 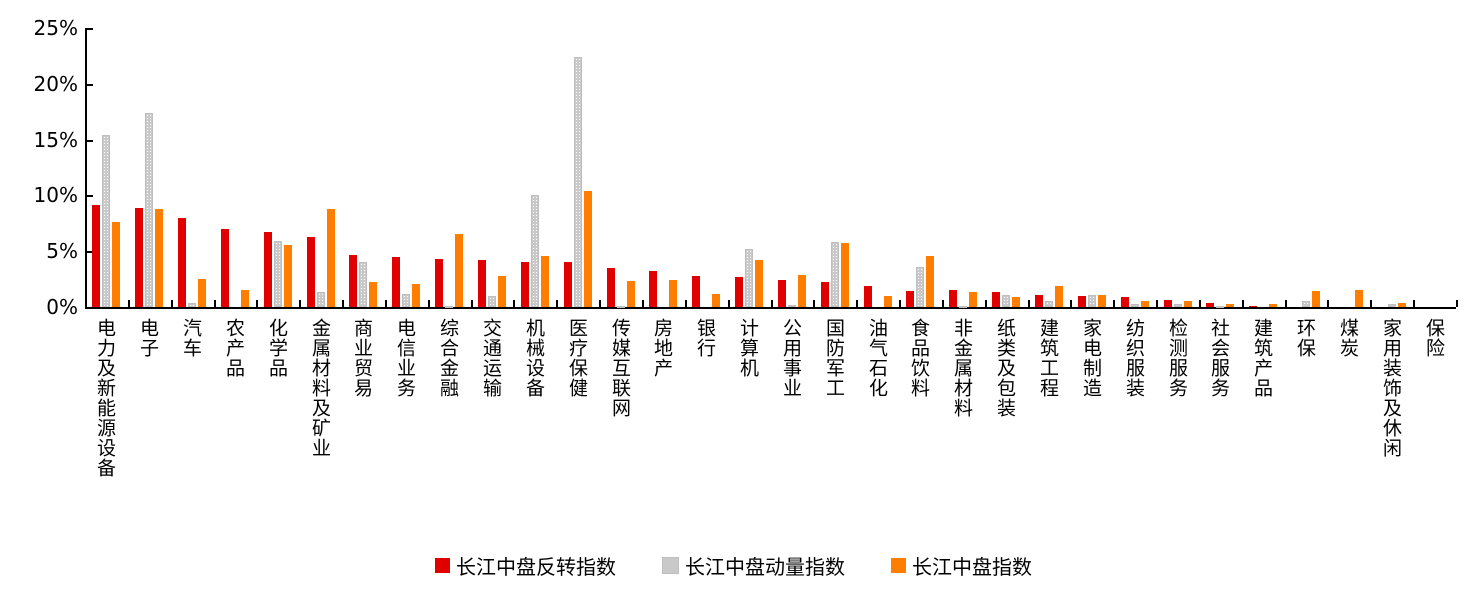 What do you see at coordinates (534, 358) in the screenshot?
I see `x-axis-label: 机械设备` at bounding box center [534, 358].